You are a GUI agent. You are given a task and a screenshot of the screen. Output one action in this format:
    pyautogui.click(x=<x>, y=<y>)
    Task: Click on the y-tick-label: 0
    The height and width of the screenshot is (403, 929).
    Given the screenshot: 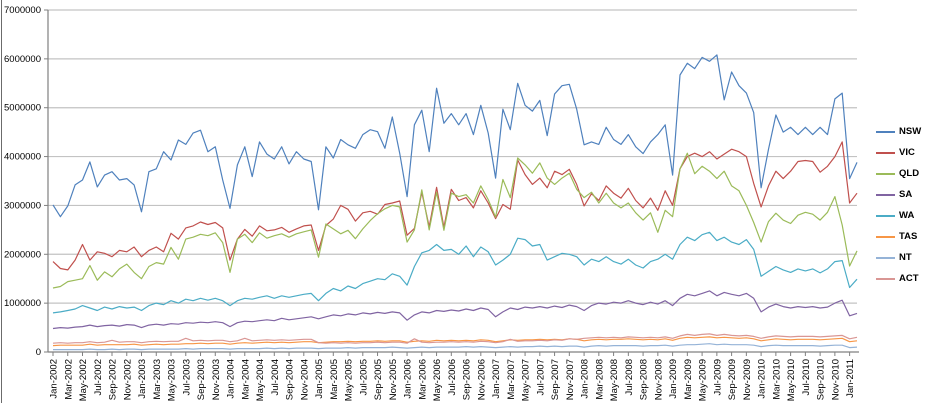 What is the action you would take?
    pyautogui.click(x=38, y=352)
    